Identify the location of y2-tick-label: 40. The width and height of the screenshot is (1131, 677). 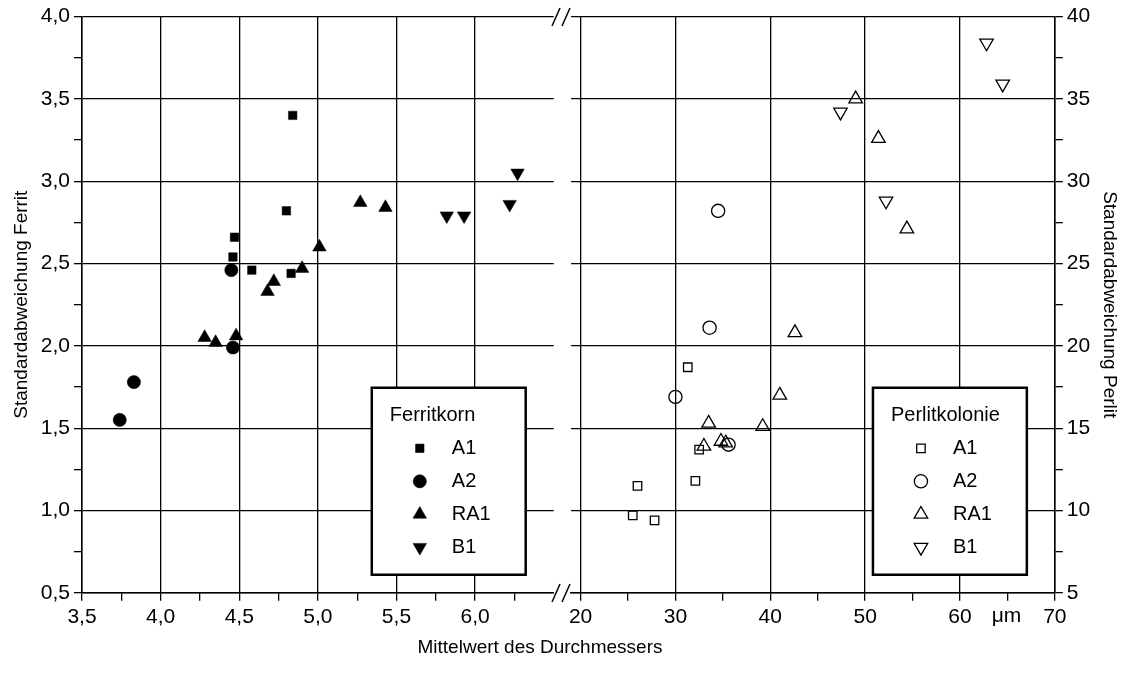
(1078, 15).